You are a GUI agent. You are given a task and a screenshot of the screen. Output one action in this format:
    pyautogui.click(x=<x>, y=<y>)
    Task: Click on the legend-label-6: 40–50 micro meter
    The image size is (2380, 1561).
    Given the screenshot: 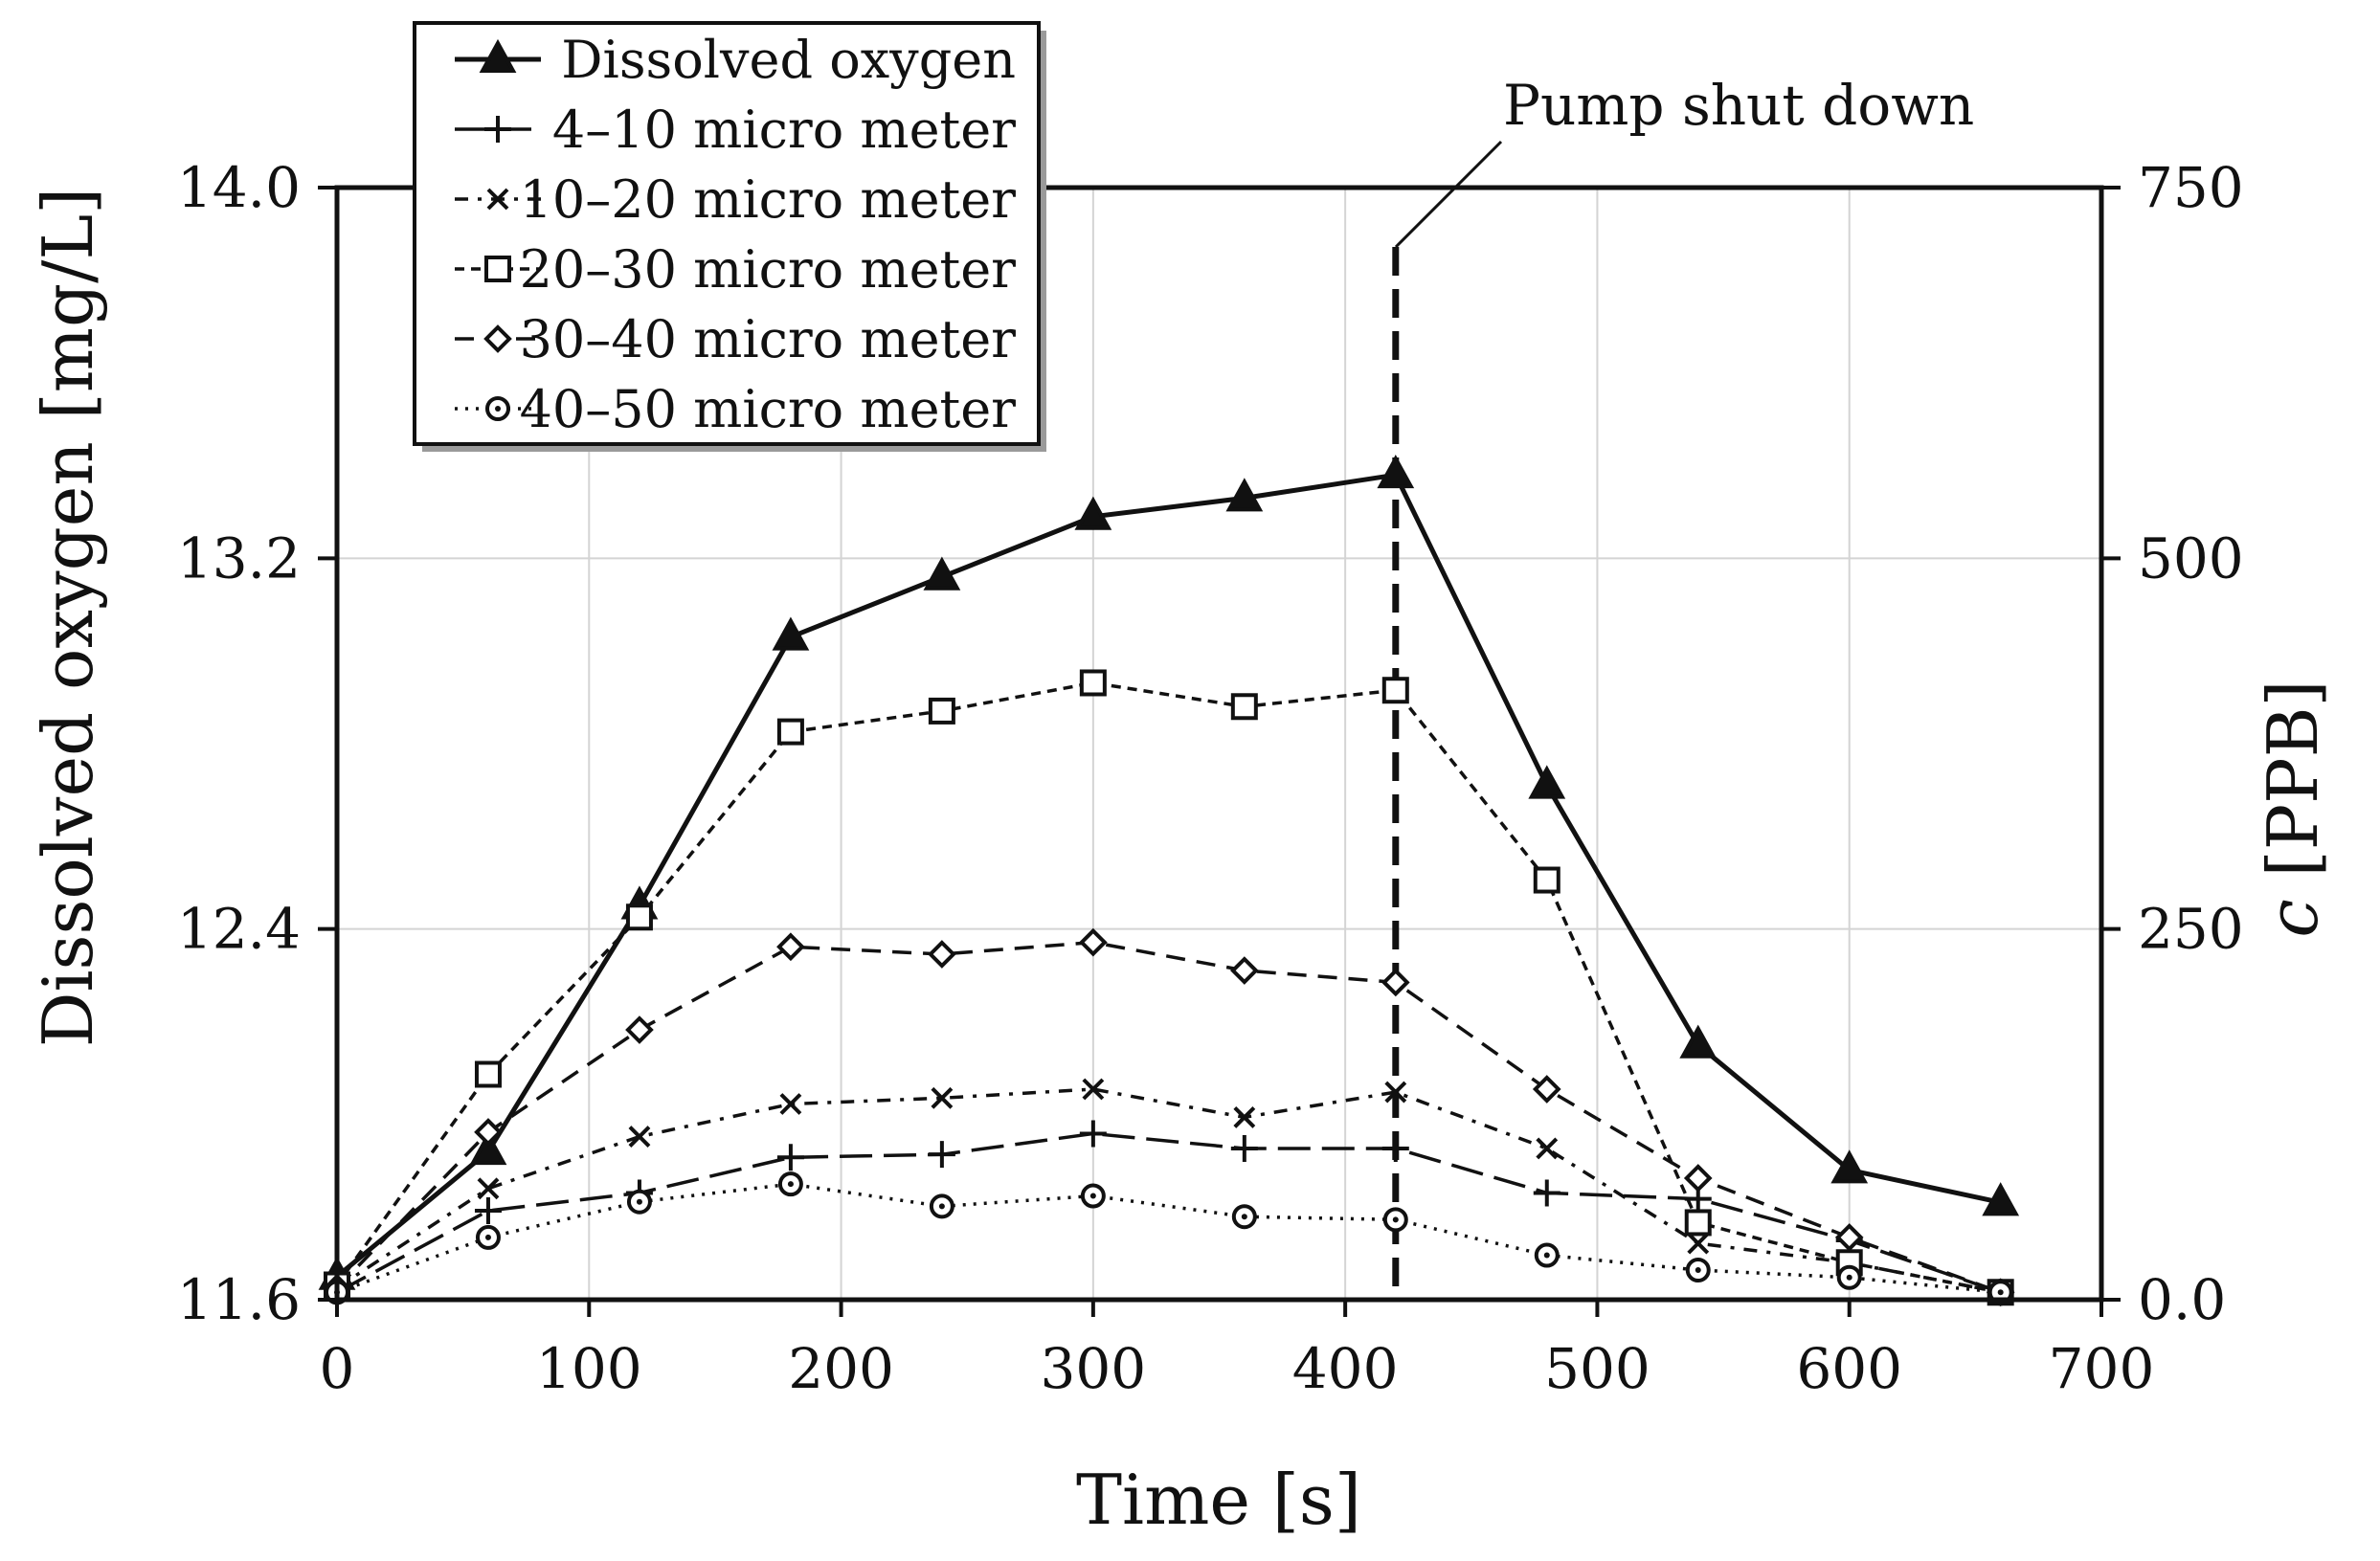 What is the action you would take?
    pyautogui.click(x=769, y=409)
    